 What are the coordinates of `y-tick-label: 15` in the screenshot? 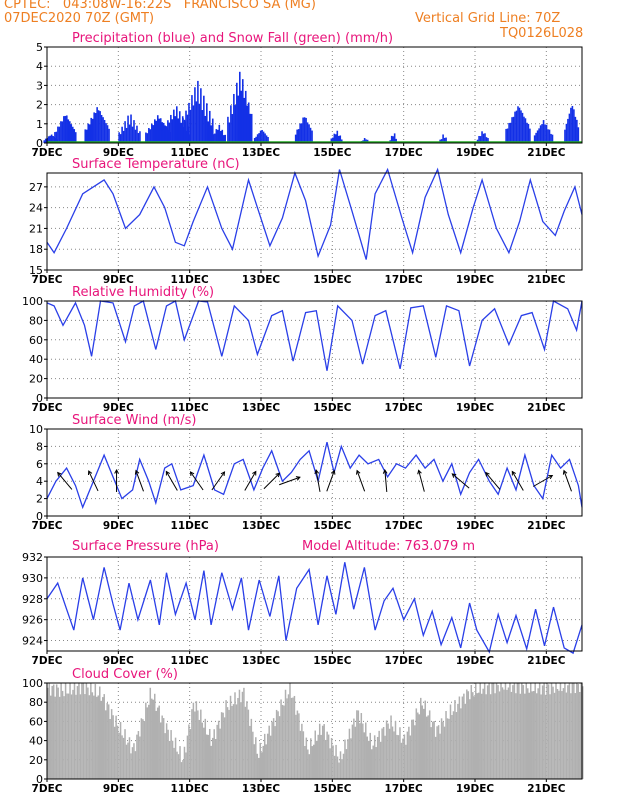 It's located at (36, 270).